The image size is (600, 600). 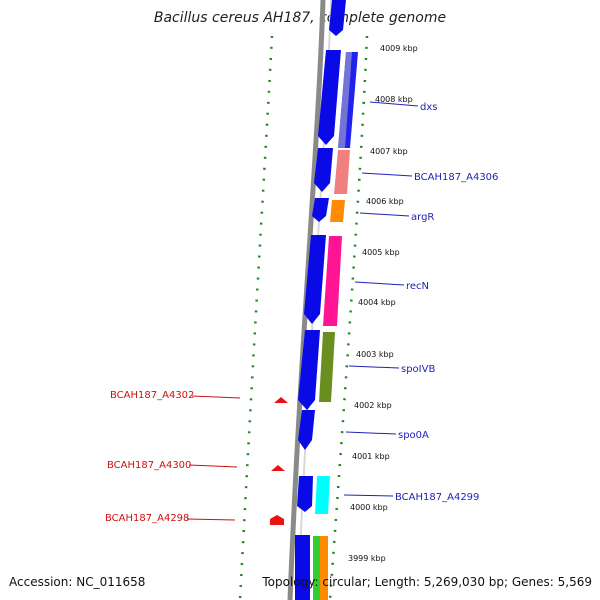 I want to click on gene-label-dxs: dxs, so click(x=428, y=107).